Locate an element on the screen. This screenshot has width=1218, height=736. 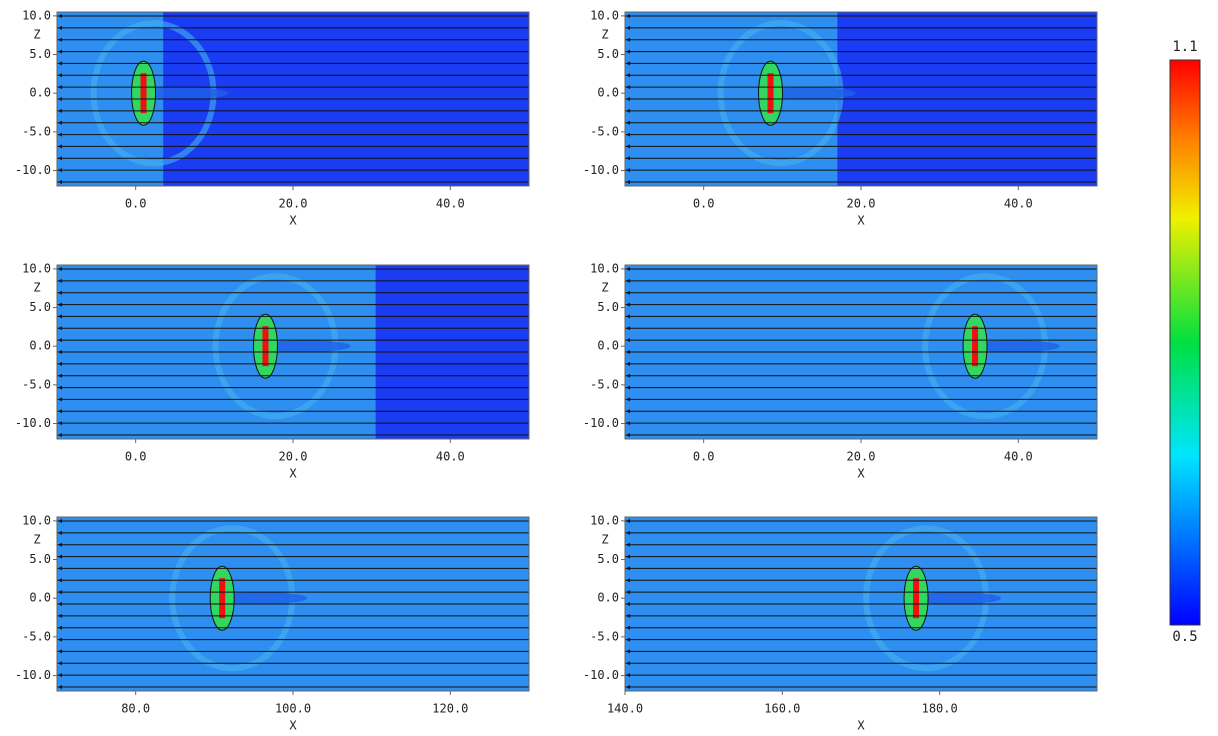
x-tick-label: 180.0 is located at coordinates (940, 709).